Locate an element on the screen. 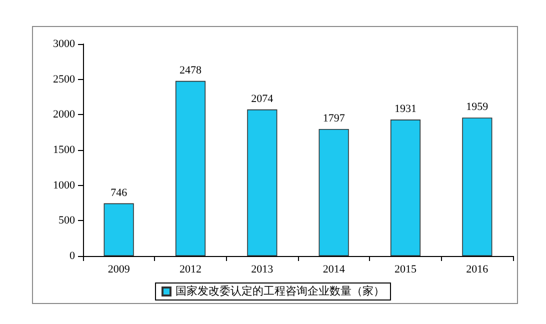 The image size is (546, 324). x-tick-label: 2016 is located at coordinates (477, 270).